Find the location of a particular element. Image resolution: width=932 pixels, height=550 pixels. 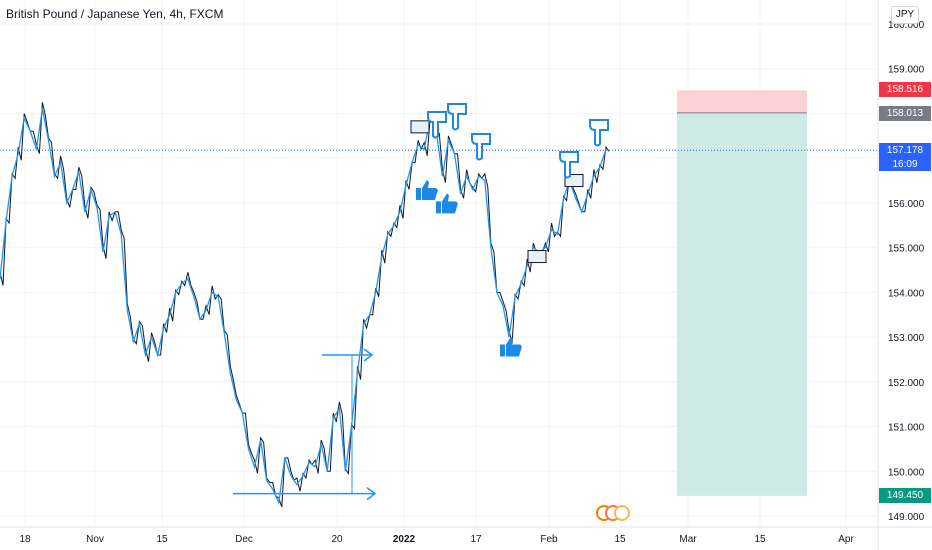

x-tick-label: Dec is located at coordinates (244, 539).